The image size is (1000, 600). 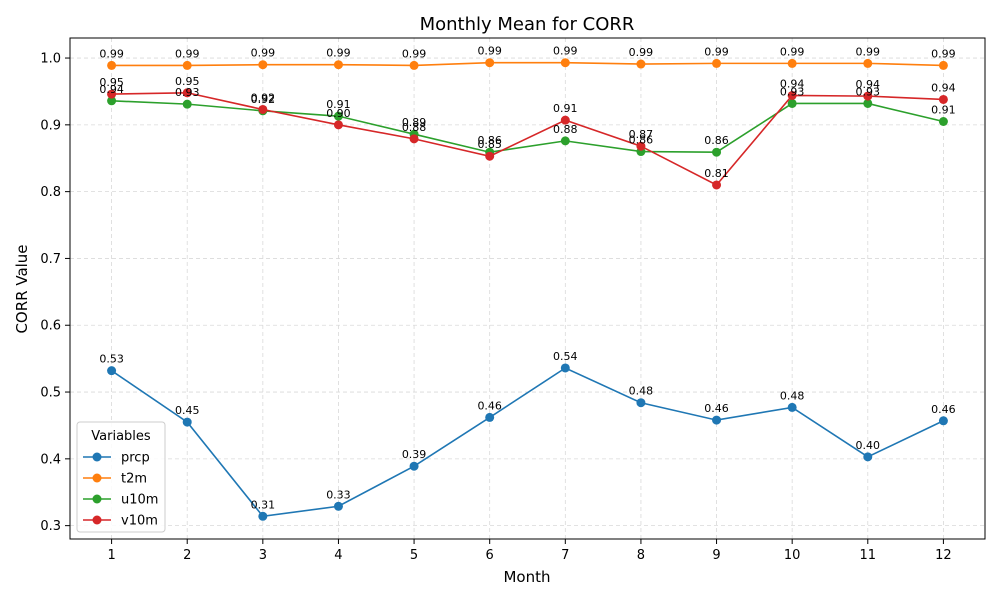 I want to click on legend-box, so click(x=121, y=477).